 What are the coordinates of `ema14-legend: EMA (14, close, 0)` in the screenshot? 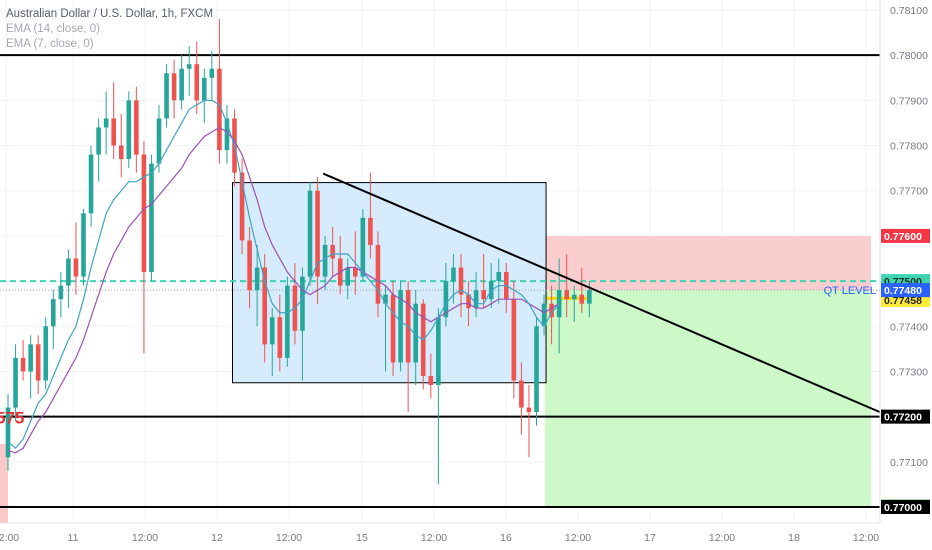 It's located at (53, 29).